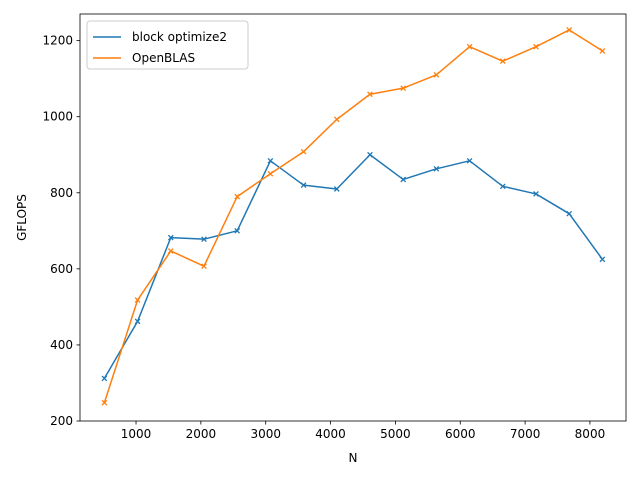 The image size is (640, 480). Describe the element at coordinates (363, 431) in the screenshot. I see `x-axis: 1000 2000 3000 4000 5000 6000 7000 8000` at that location.